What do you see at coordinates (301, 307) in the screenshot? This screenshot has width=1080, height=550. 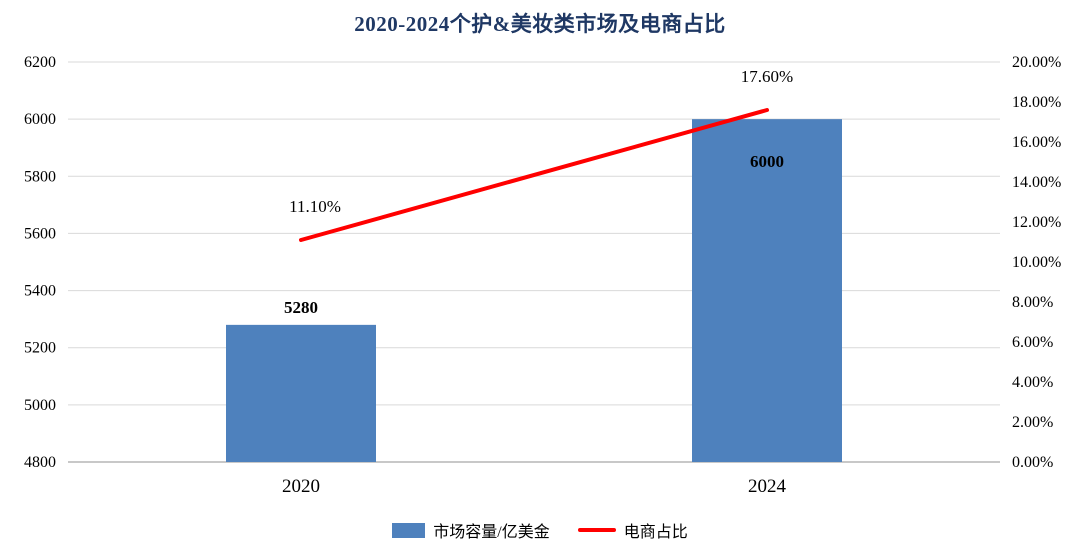 I see `bar-value-label: 5280` at bounding box center [301, 307].